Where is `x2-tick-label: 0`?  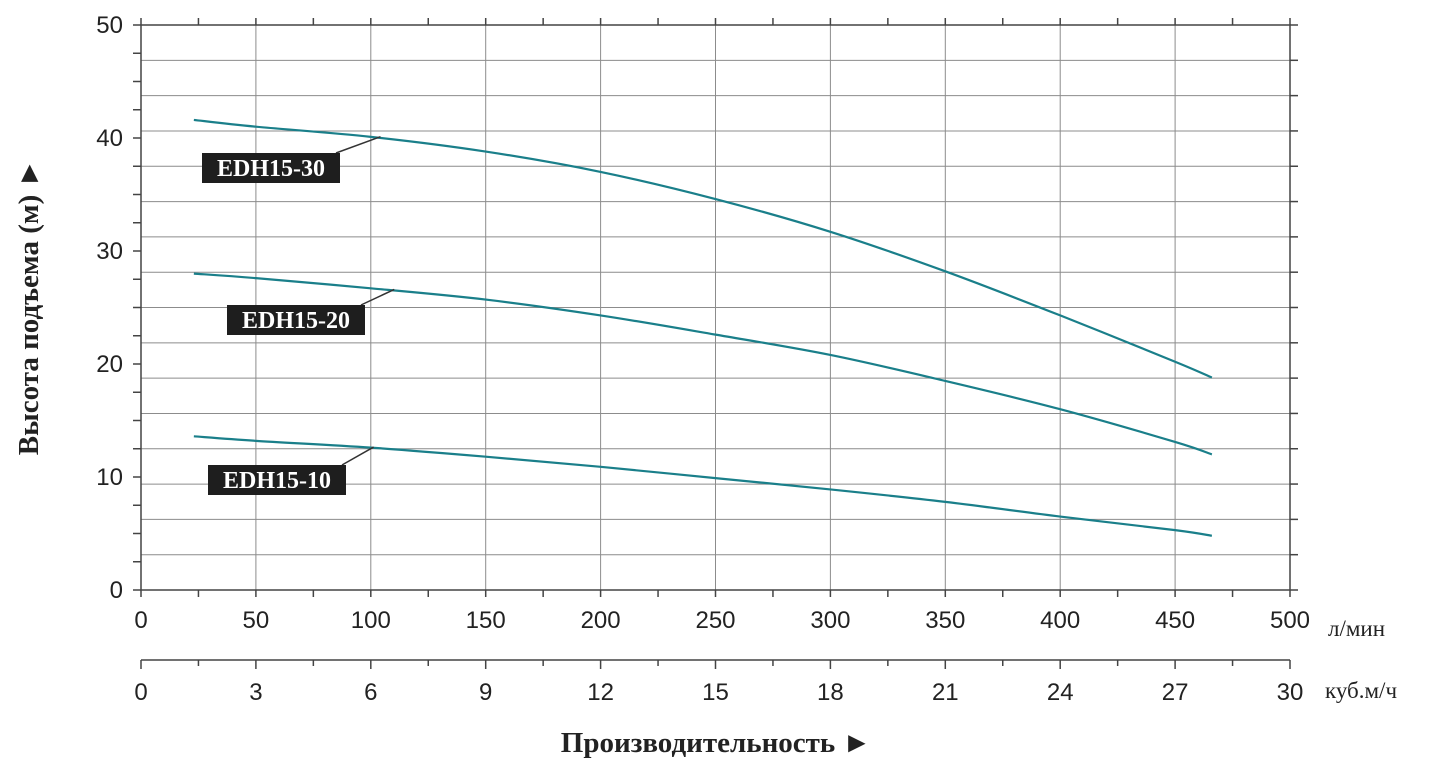 x2-tick-label: 0 is located at coordinates (140, 692).